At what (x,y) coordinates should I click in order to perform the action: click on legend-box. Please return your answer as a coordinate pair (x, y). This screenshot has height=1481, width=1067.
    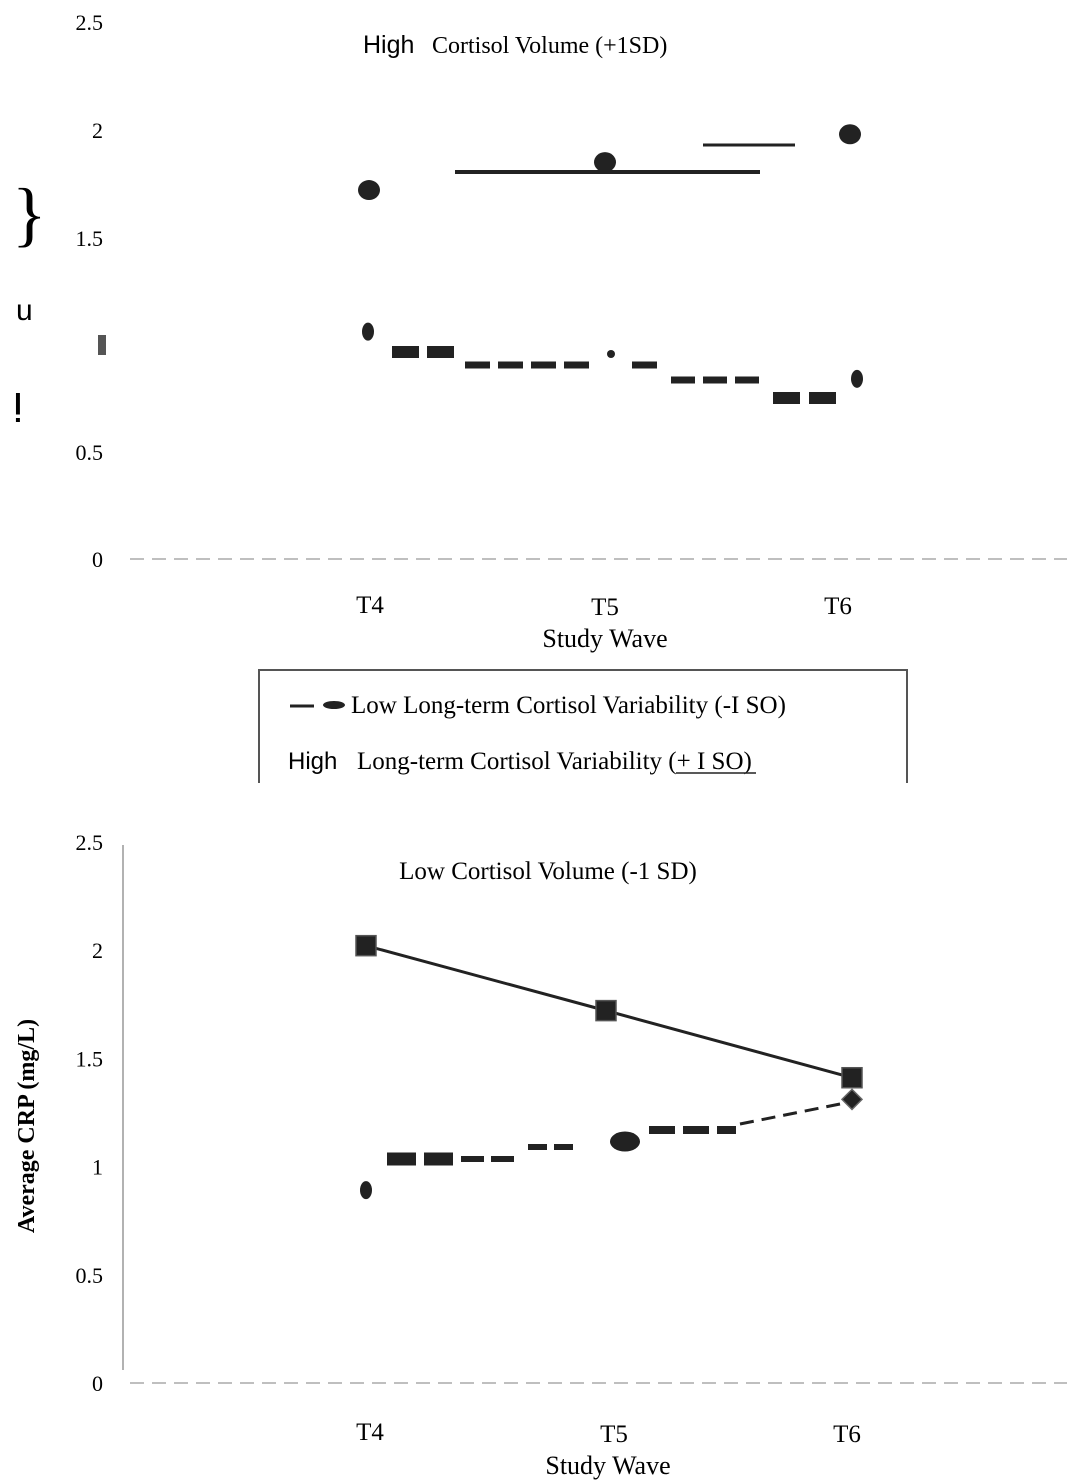
    Looking at the image, I should click on (583, 726).